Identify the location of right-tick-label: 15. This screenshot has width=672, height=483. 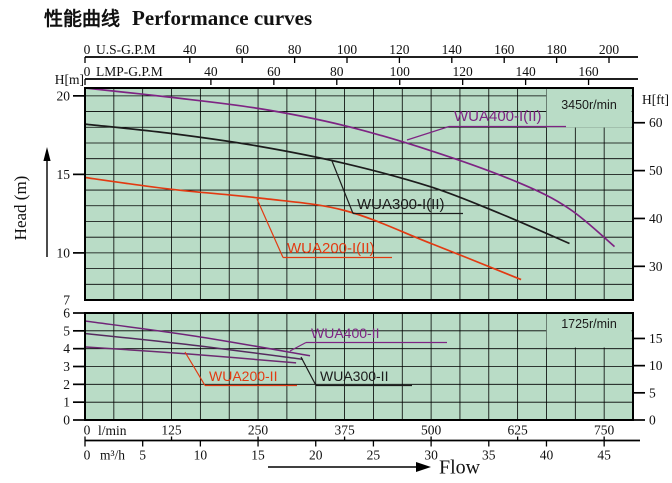
(656, 338).